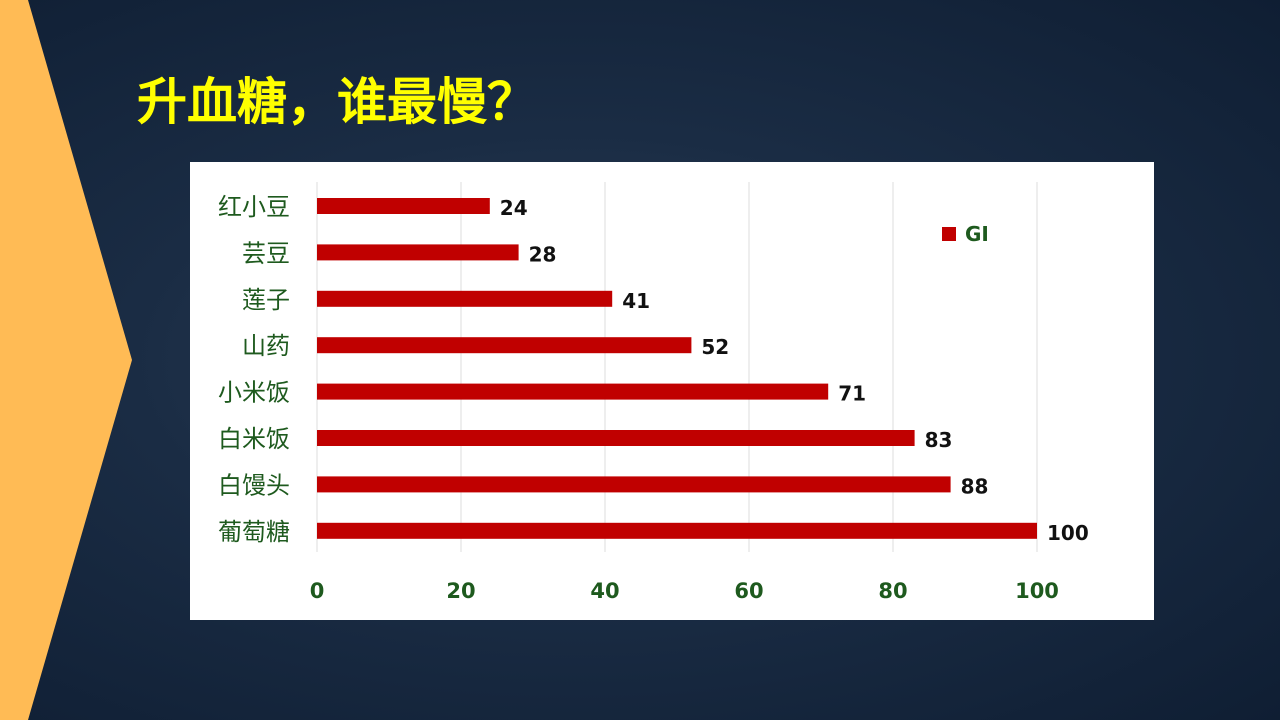 This screenshot has height=720, width=1280. Describe the element at coordinates (254, 485) in the screenshot. I see `category-label: 白馒头` at that location.